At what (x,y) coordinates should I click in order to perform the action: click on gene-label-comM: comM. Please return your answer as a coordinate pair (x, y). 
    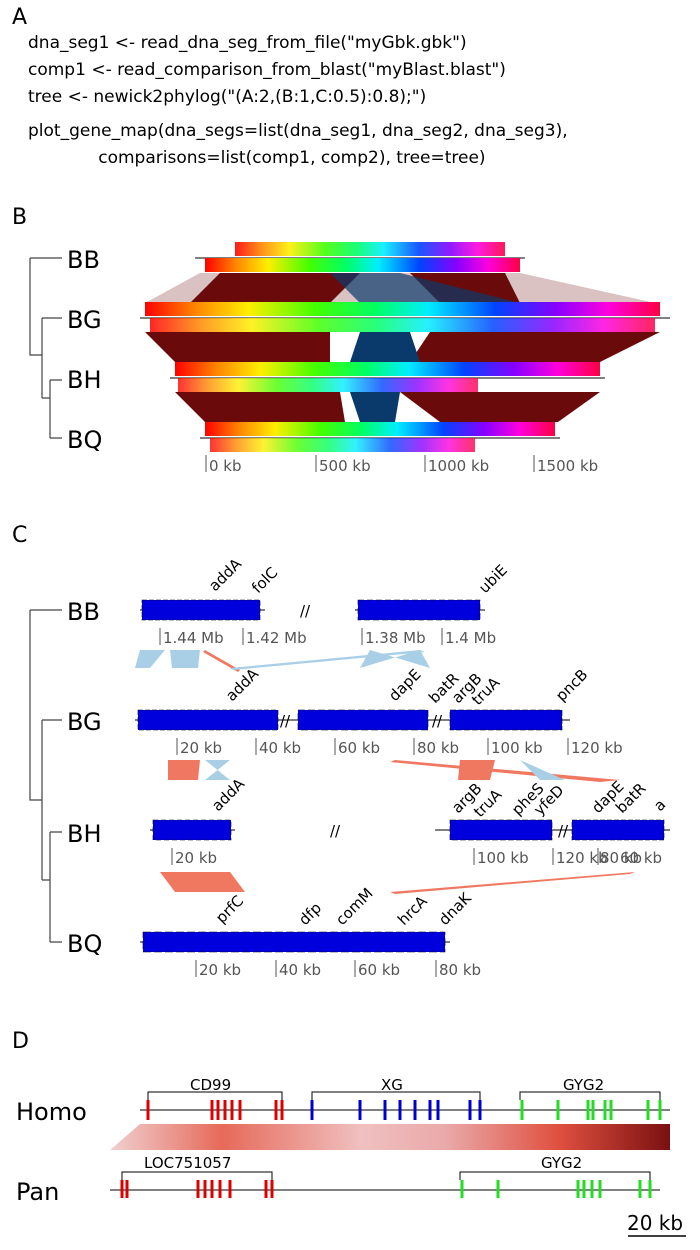
    Looking at the image, I should click on (354, 906).